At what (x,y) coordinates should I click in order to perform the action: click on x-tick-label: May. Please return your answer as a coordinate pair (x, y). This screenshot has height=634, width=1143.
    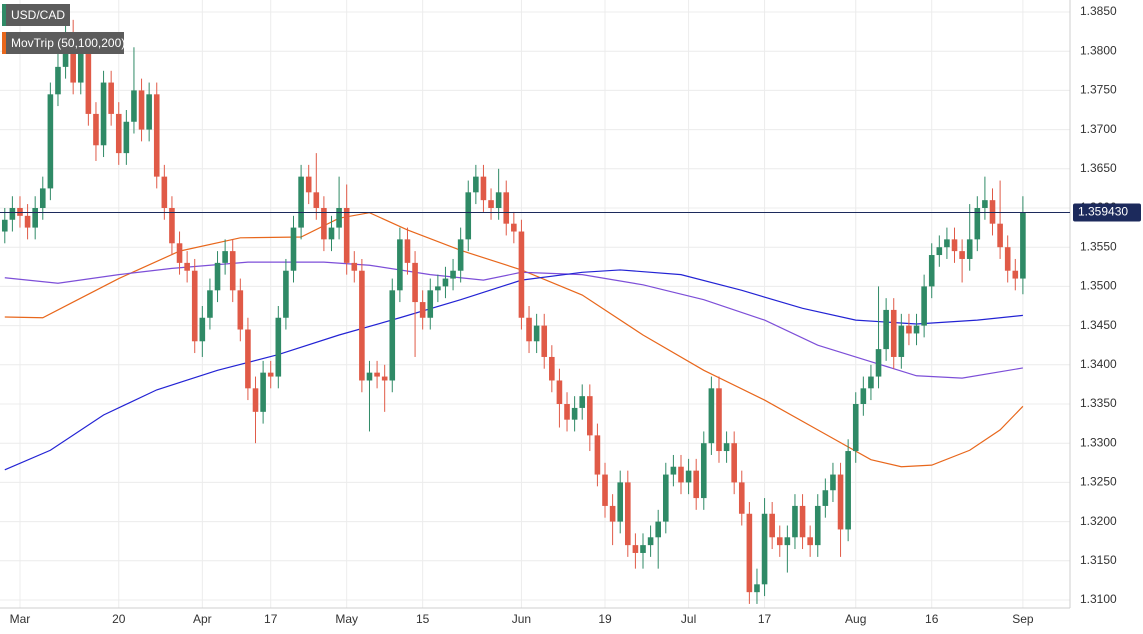
    Looking at the image, I should click on (346, 619).